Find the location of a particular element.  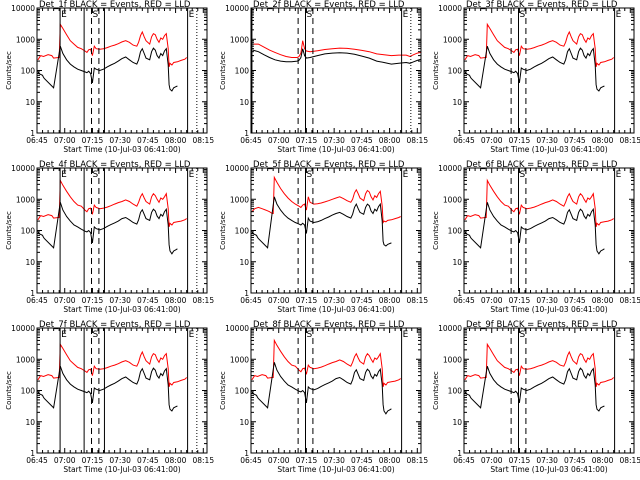

panel-title: Det_2f BLACK = Events, RED = LLD is located at coordinates (329, 5).